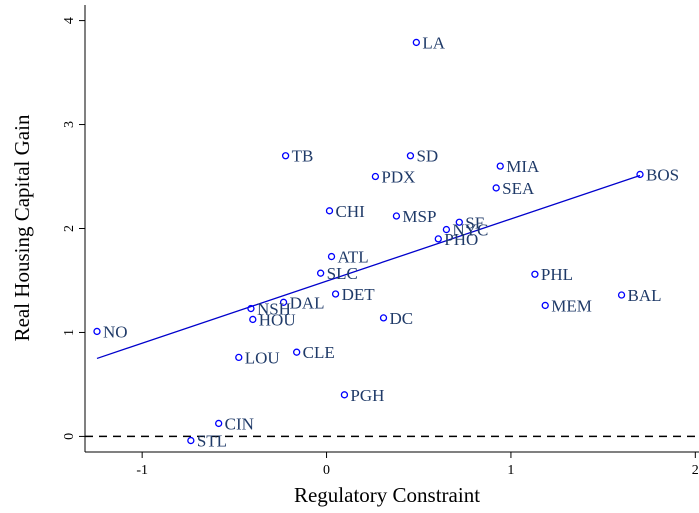 The height and width of the screenshot is (513, 699). I want to click on point-label: PHL, so click(557, 274).